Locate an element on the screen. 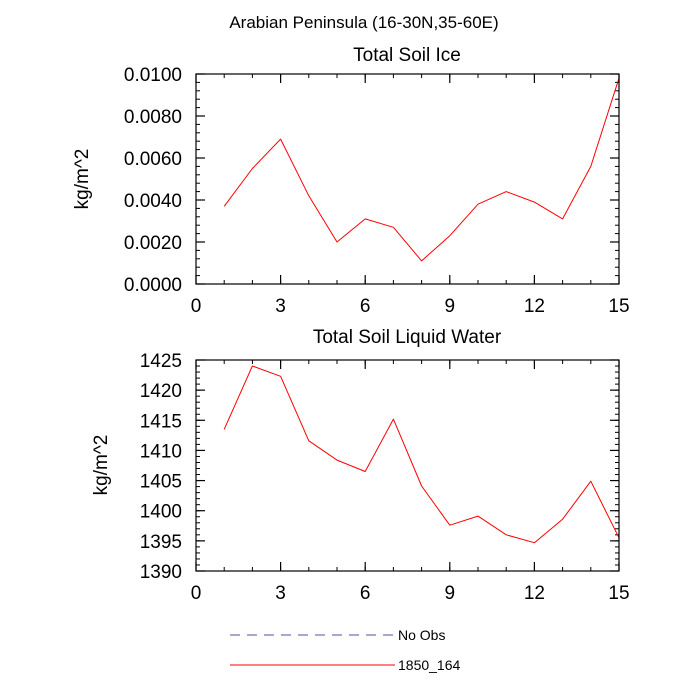 This screenshot has height=700, width=700. y-tick-label: 0.0060 is located at coordinates (153, 159).